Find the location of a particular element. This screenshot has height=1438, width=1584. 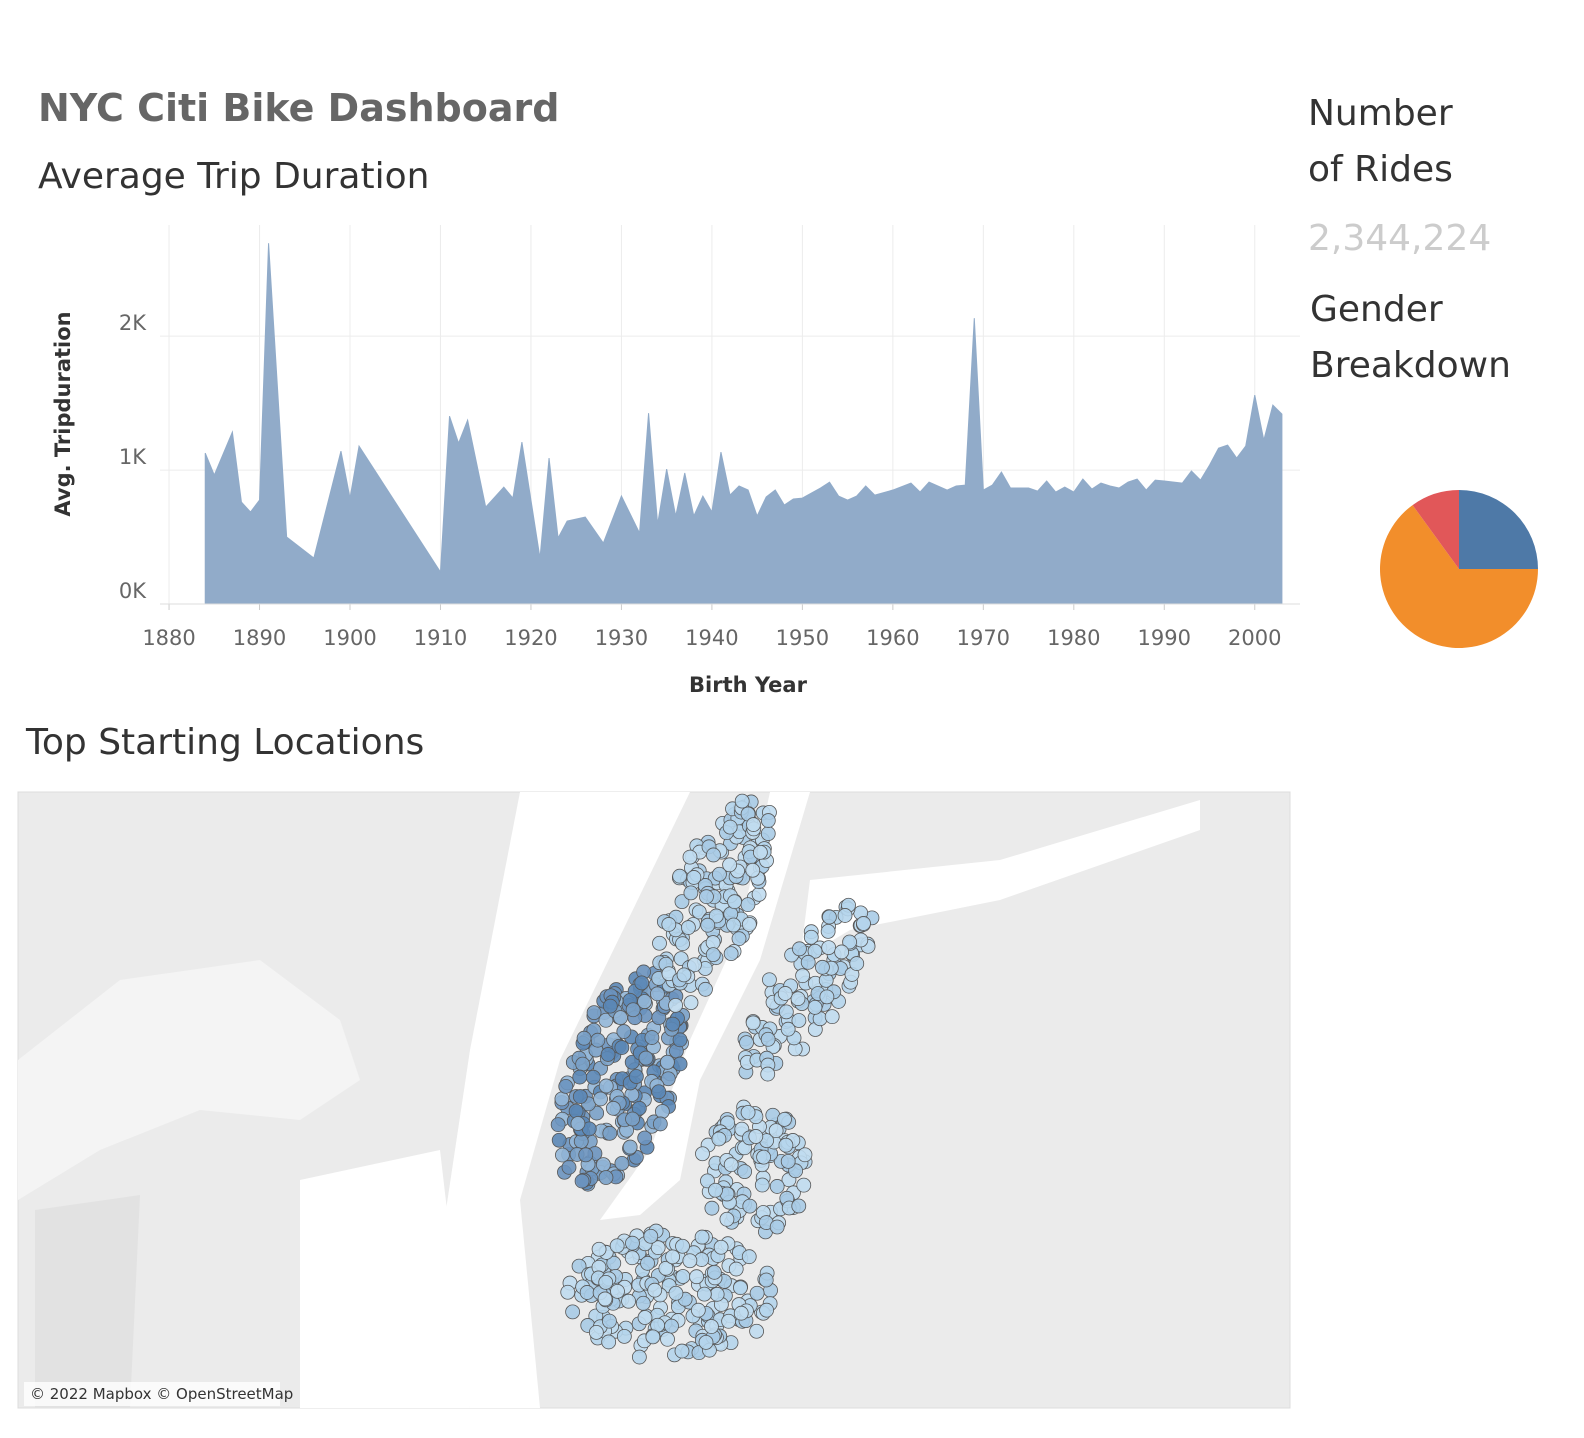

x-tick-label: 1920 is located at coordinates (530, 638).